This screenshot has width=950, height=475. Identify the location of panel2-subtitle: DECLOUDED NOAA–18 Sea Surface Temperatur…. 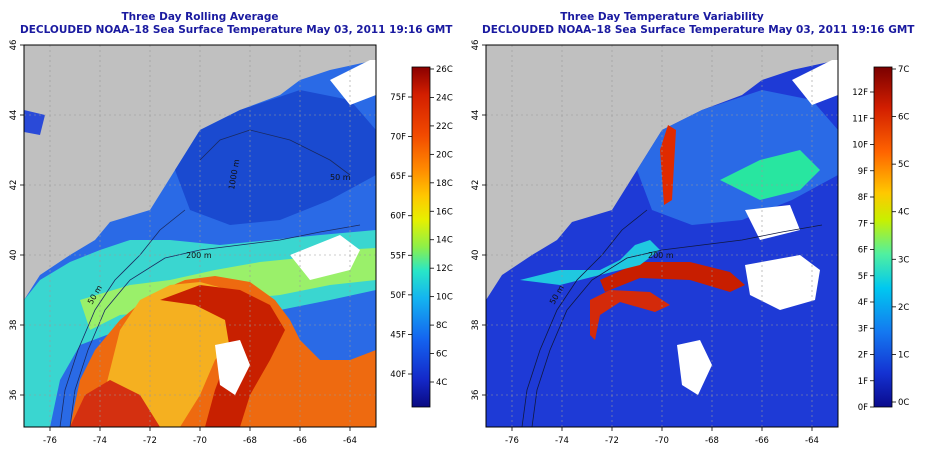
(698, 30).